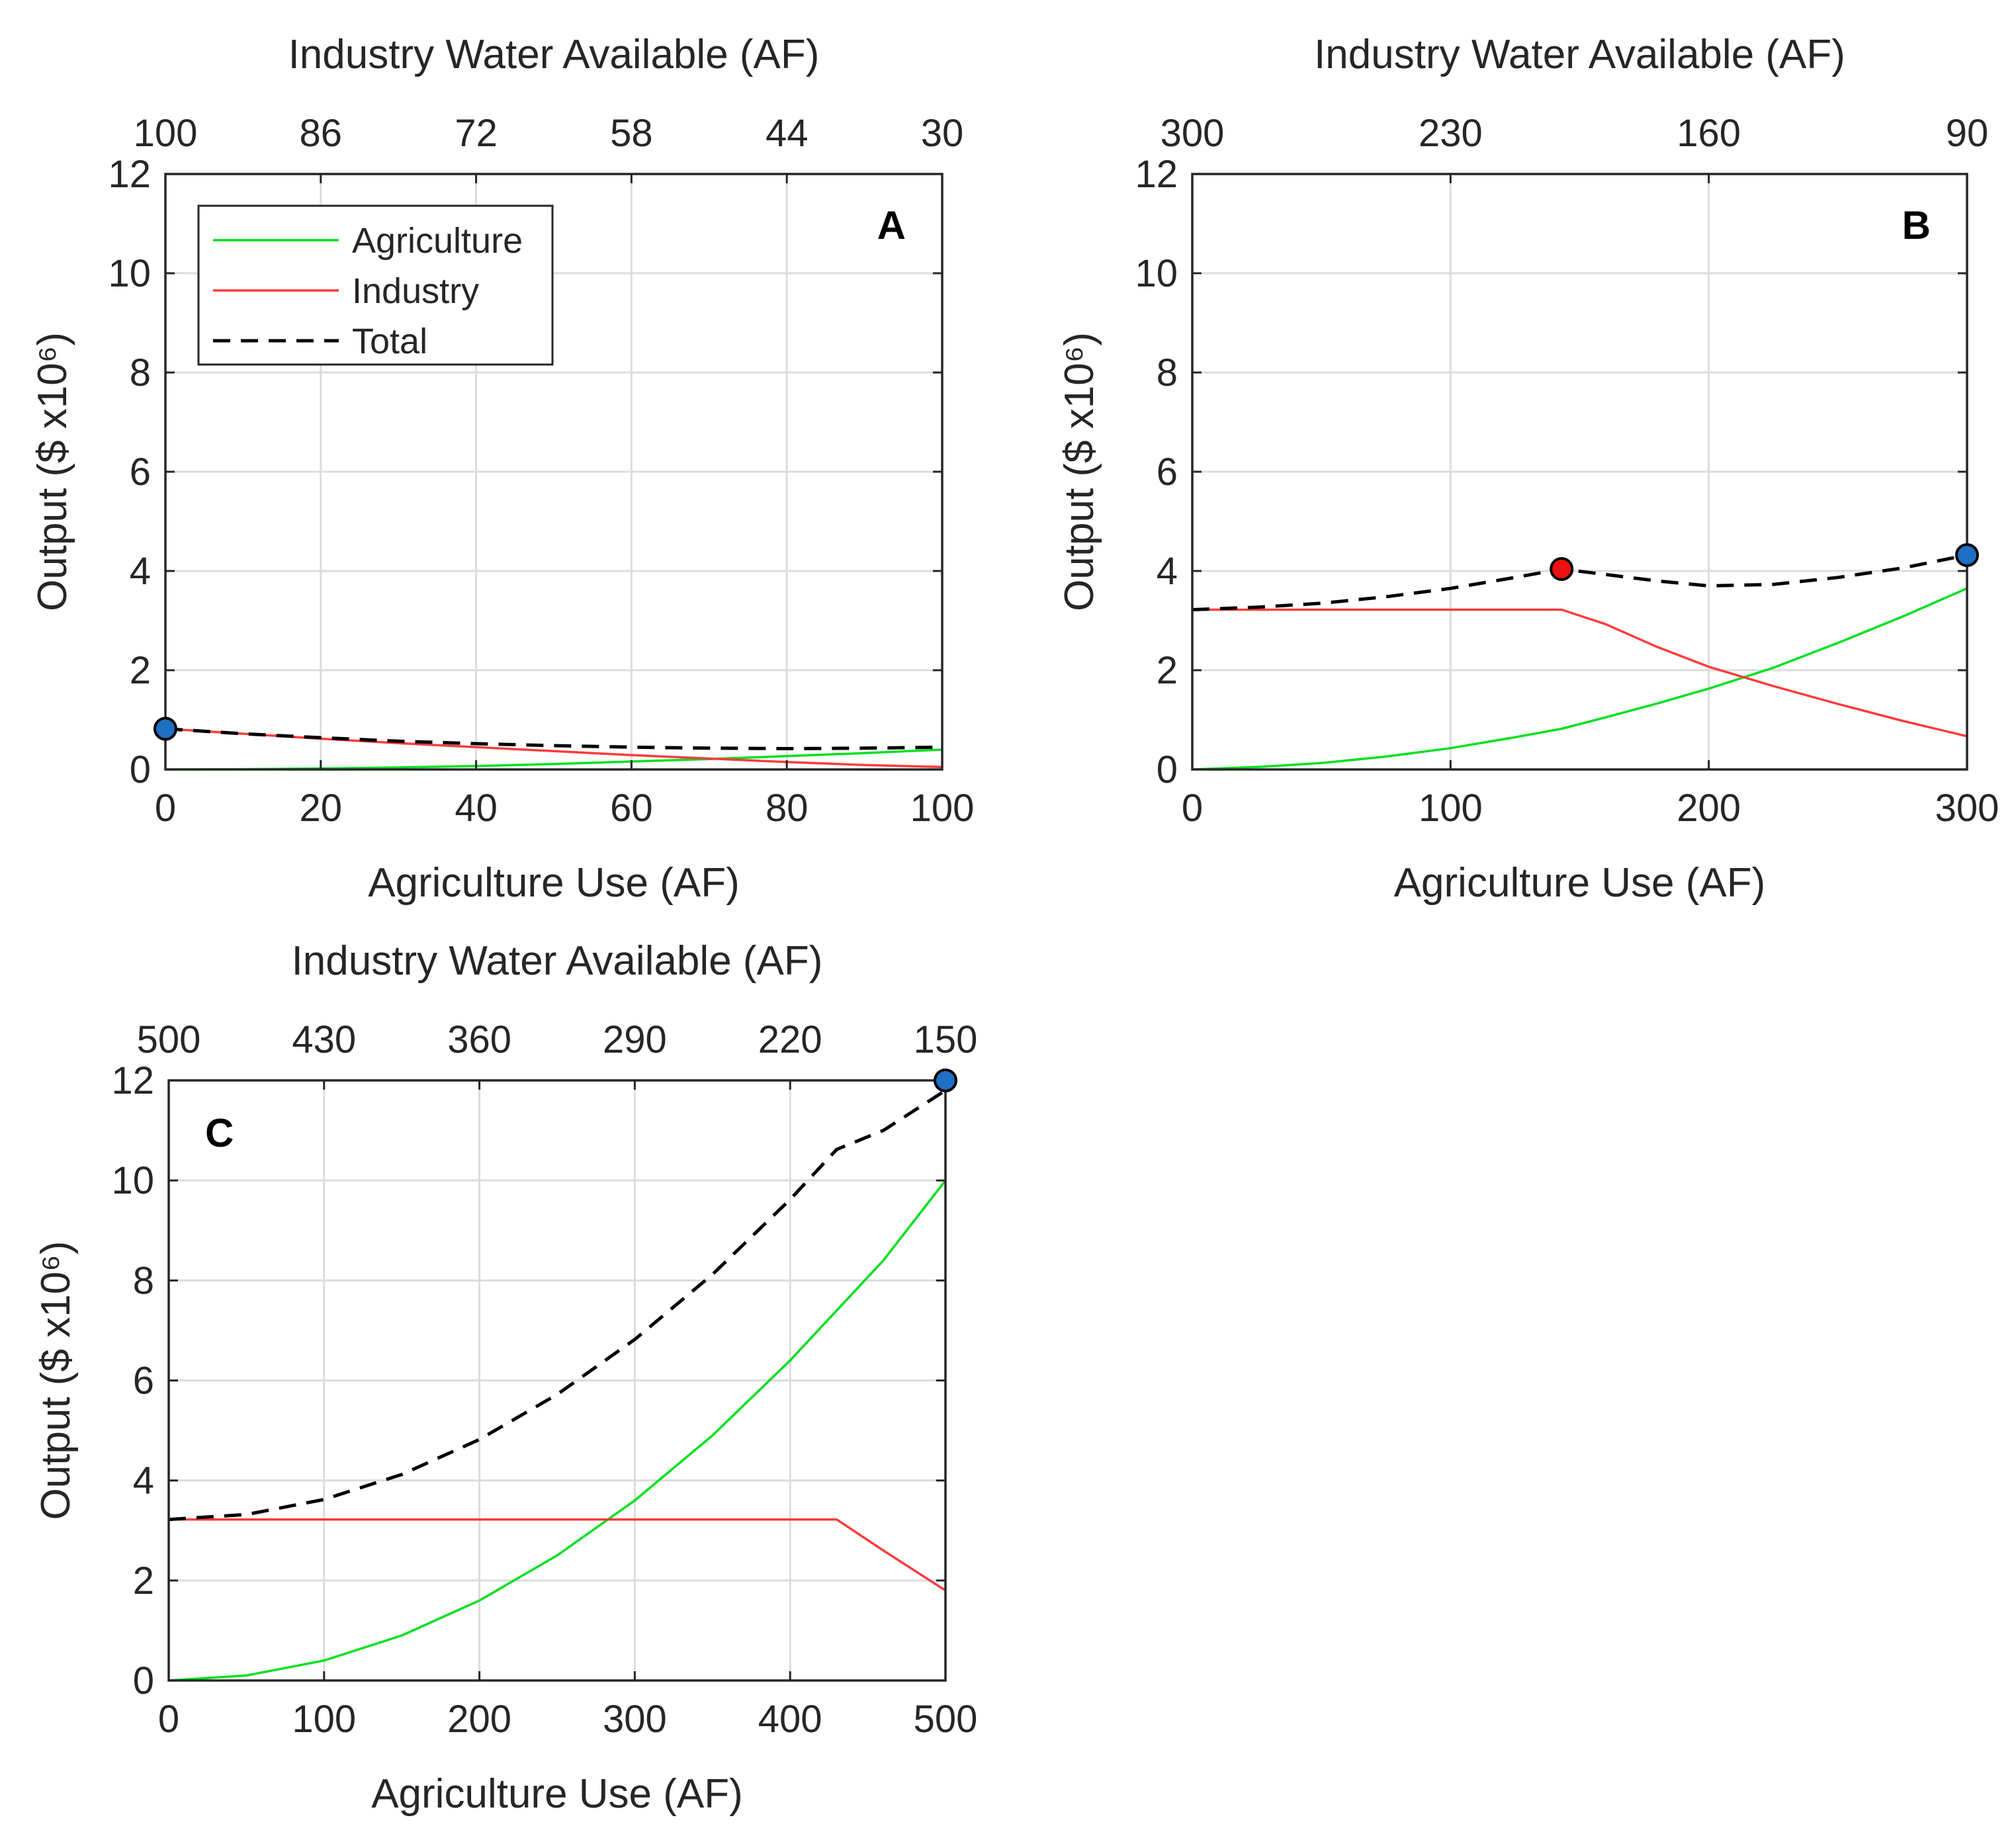 The height and width of the screenshot is (1834, 2016). What do you see at coordinates (476, 133) in the screenshot?
I see `top-tick-label: 72` at bounding box center [476, 133].